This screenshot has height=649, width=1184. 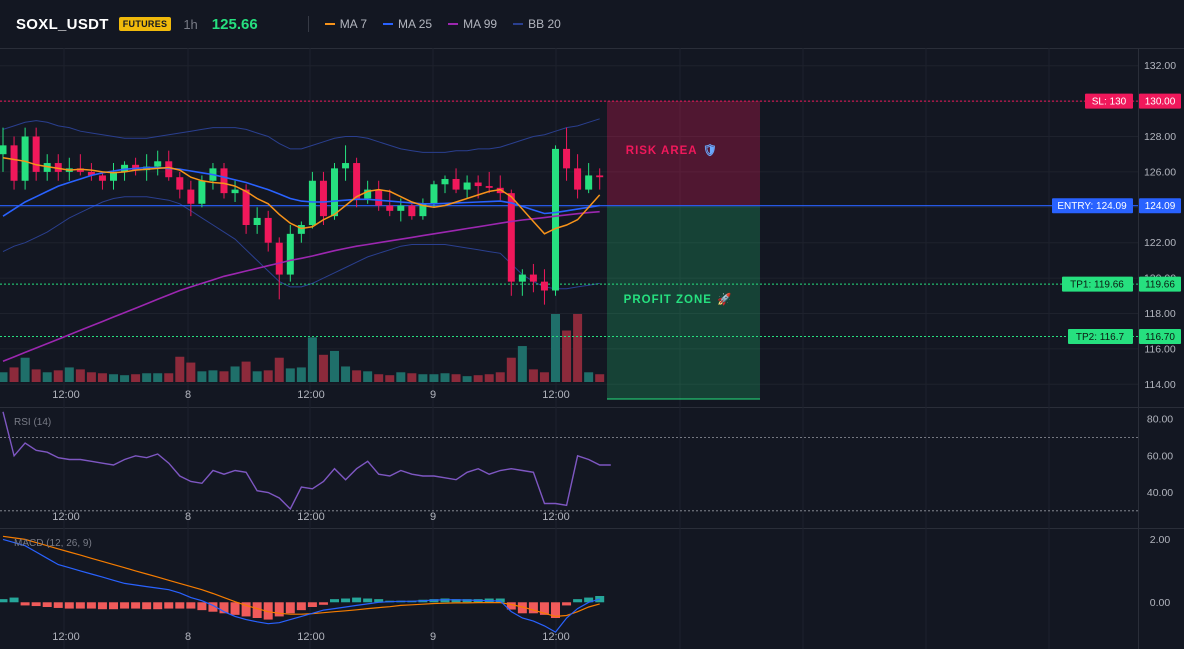 What do you see at coordinates (301, 286) in the screenshot?
I see `ma99-line` at bounding box center [301, 286].